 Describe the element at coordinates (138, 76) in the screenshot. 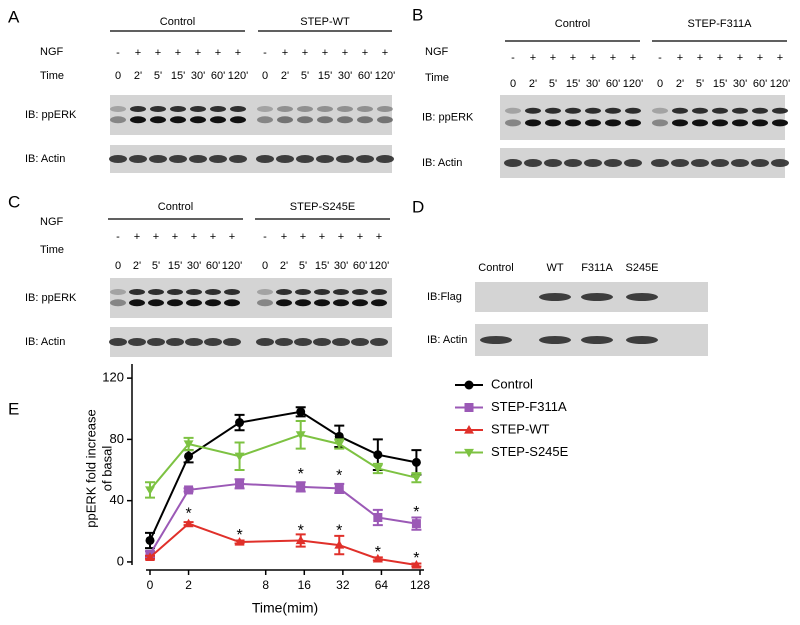

I see `time-label: 2'` at that location.